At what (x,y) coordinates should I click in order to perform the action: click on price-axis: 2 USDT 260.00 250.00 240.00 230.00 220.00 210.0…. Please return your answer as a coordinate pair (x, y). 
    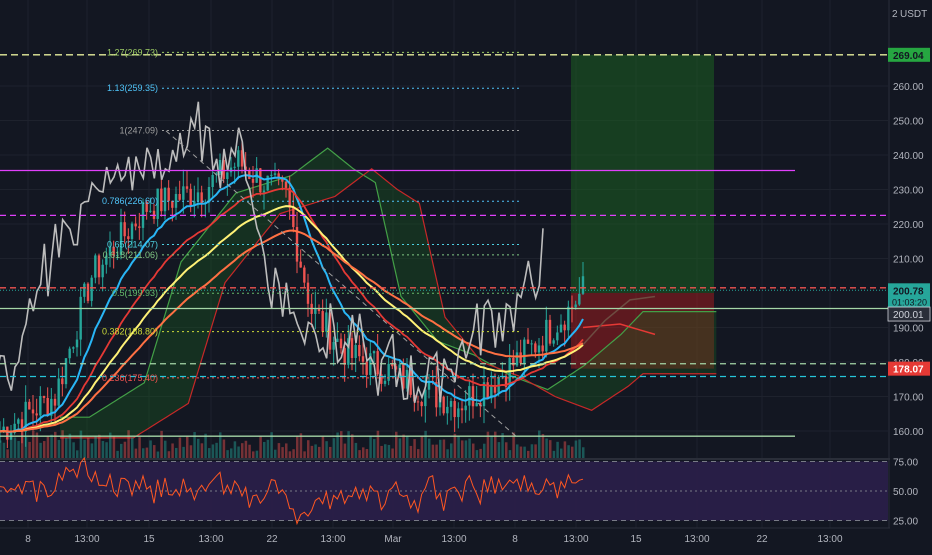
    Looking at the image, I should click on (909, 275).